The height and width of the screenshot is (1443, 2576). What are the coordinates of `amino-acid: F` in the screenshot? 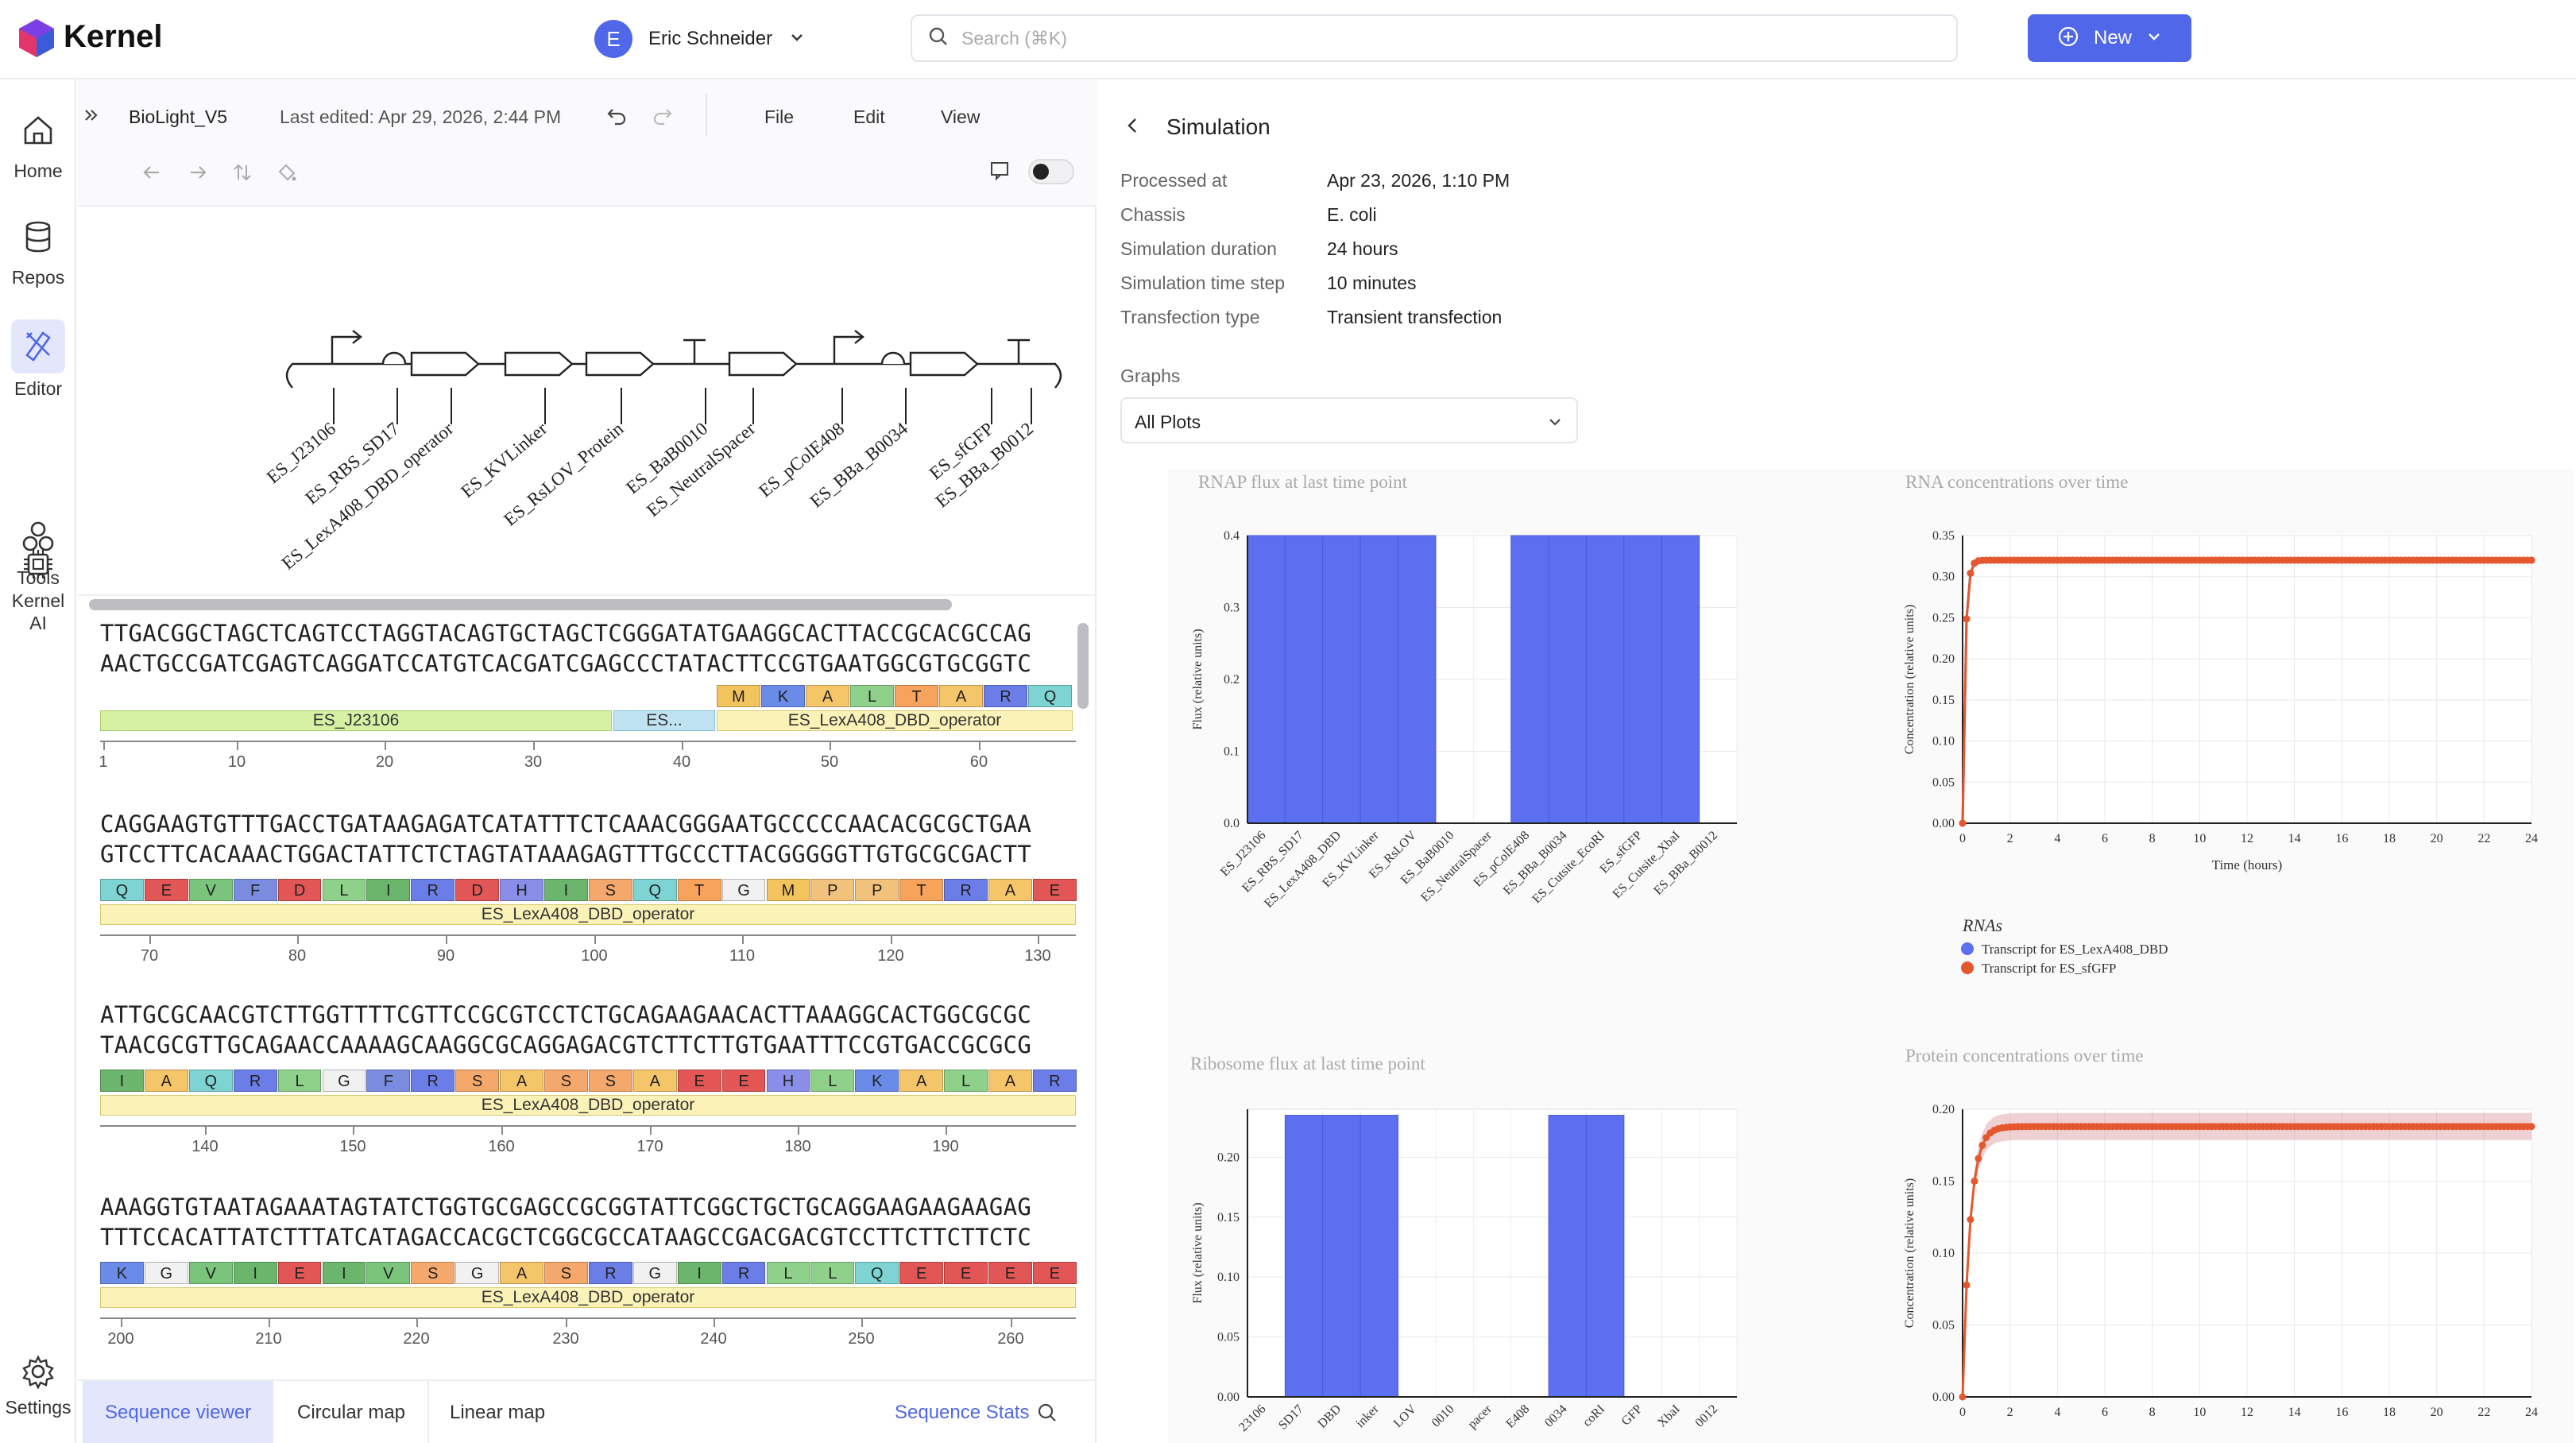 It's located at (255, 890).